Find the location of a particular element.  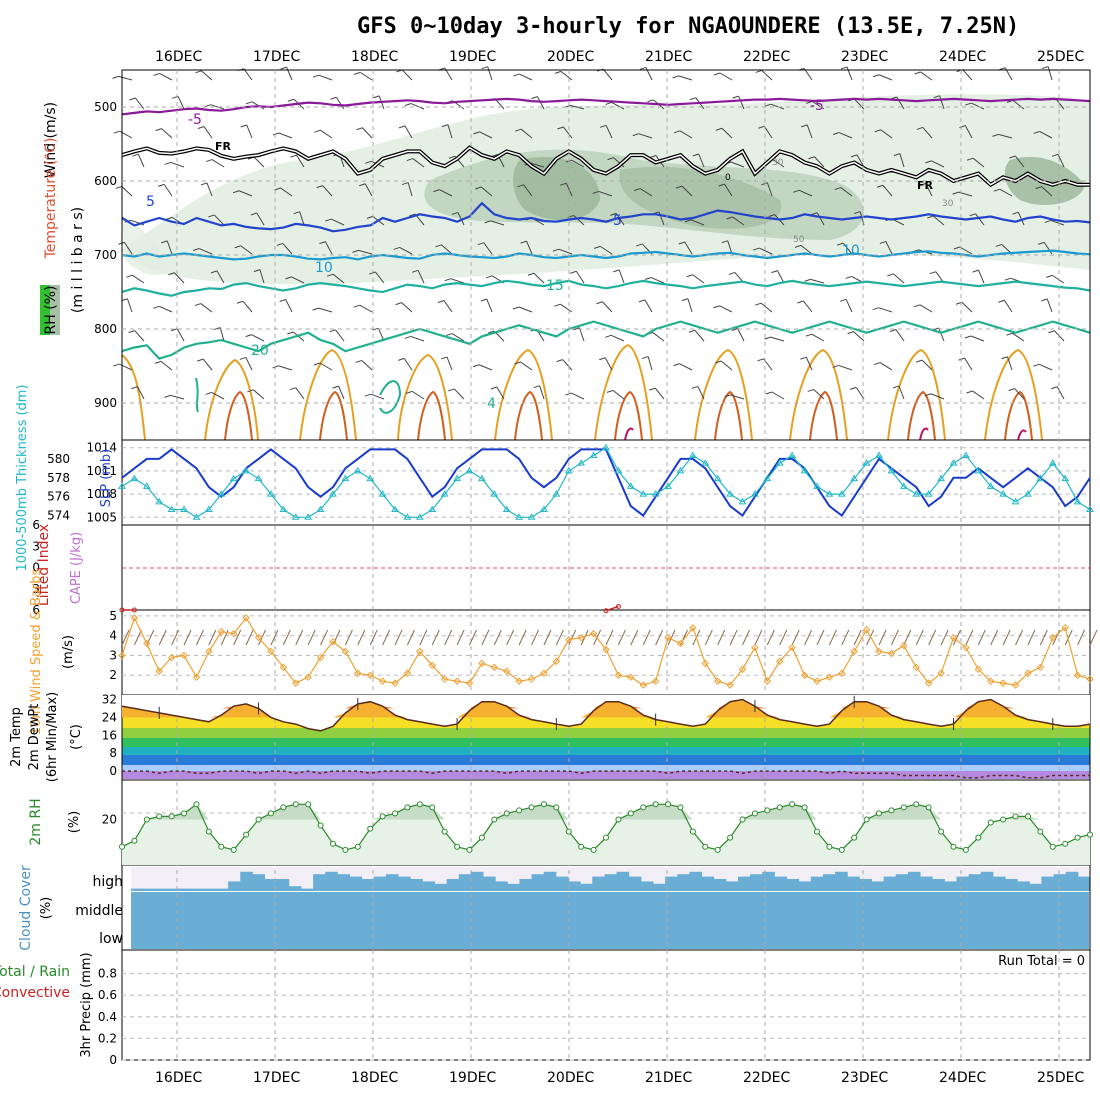

label-temp-units: (°C) is located at coordinates (76, 737).